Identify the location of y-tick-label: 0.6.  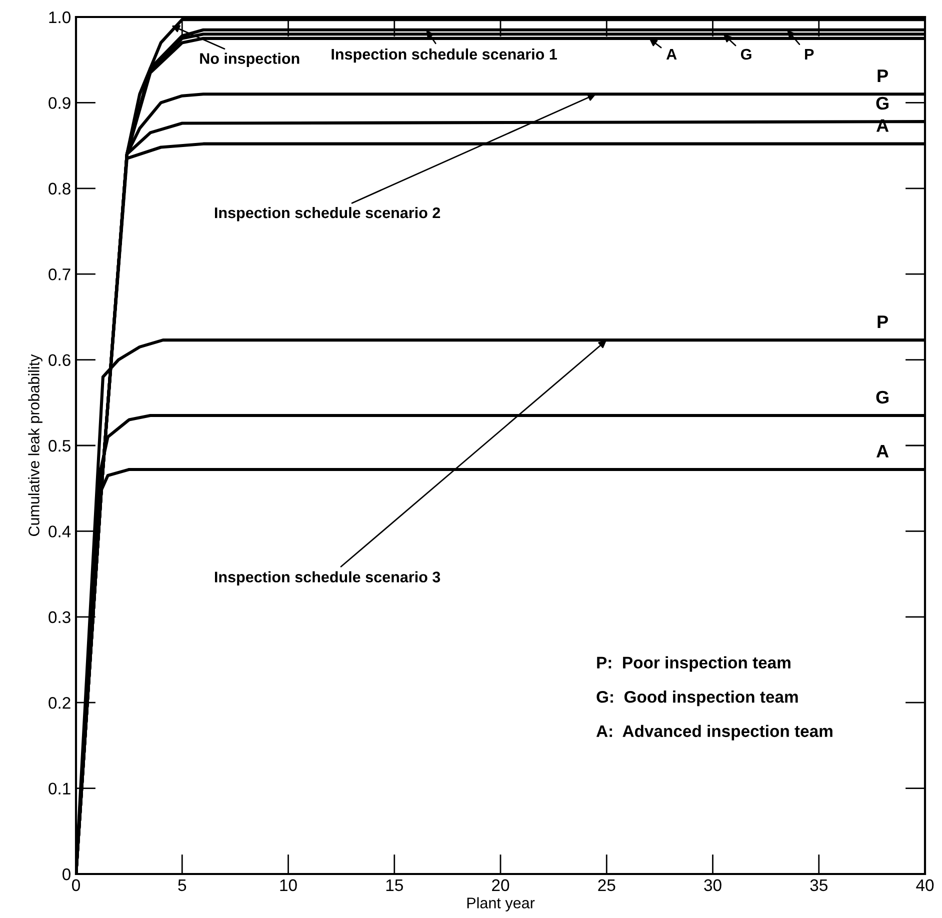
(59, 360).